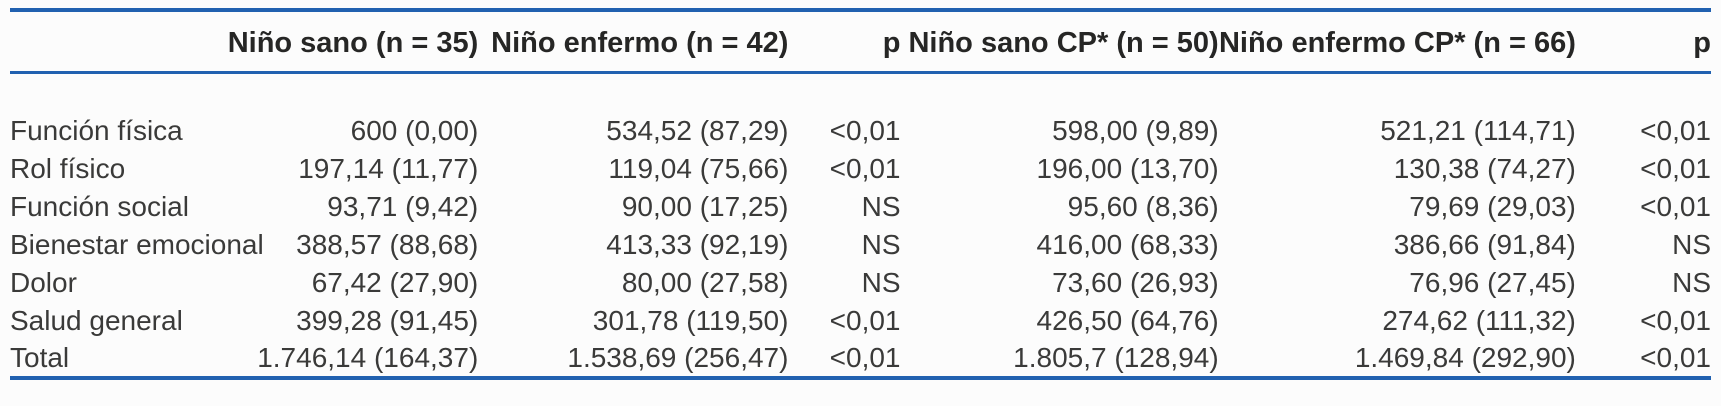 Image resolution: width=1721 pixels, height=406 pixels. I want to click on cell-nino-sano-cp: 416,00 (68,33), so click(1127, 244).